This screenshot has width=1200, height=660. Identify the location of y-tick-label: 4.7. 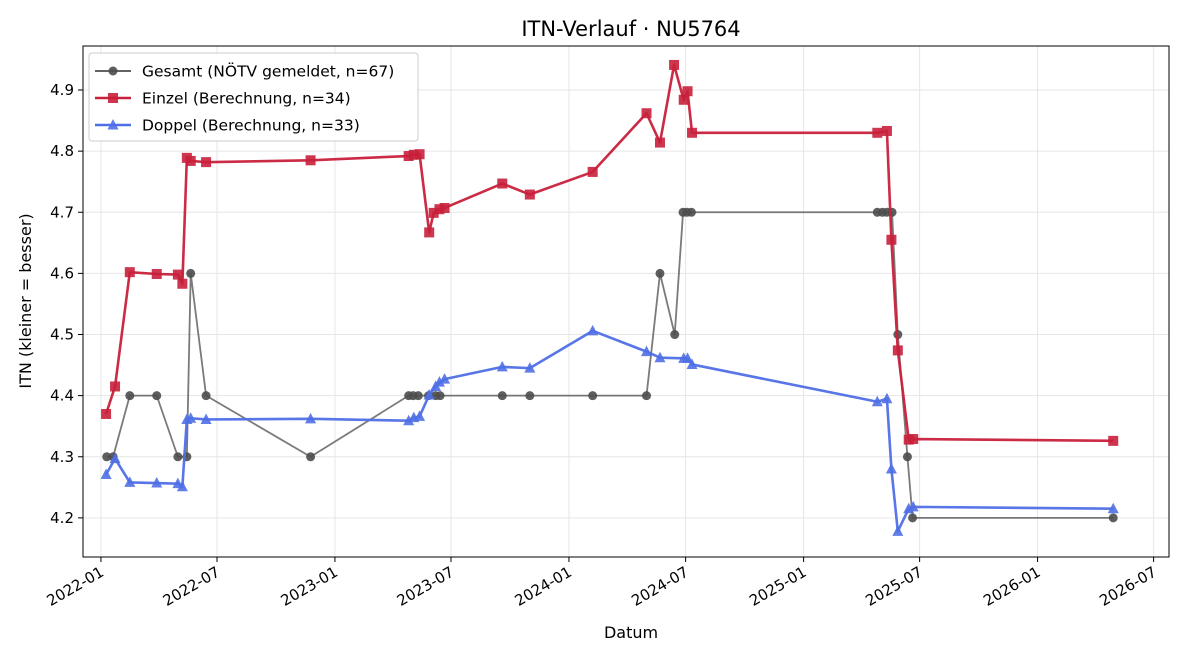
(62, 212).